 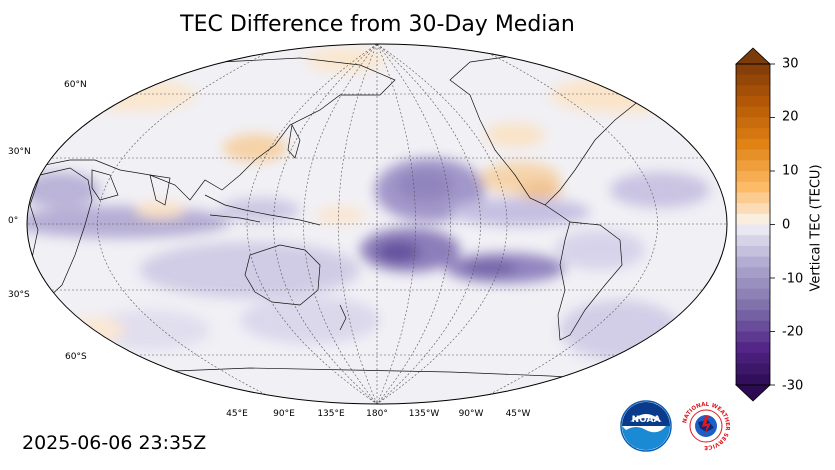 I want to click on nws-logo: NATIONAL WEATHER SERVICE, so click(x=706, y=426).